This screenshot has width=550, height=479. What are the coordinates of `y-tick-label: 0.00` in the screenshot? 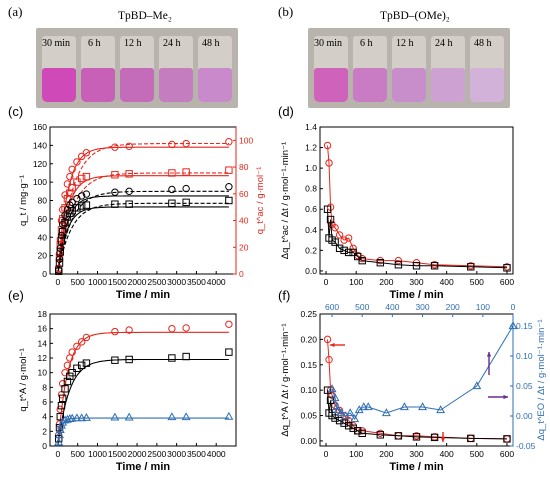 It's located at (308, 441).